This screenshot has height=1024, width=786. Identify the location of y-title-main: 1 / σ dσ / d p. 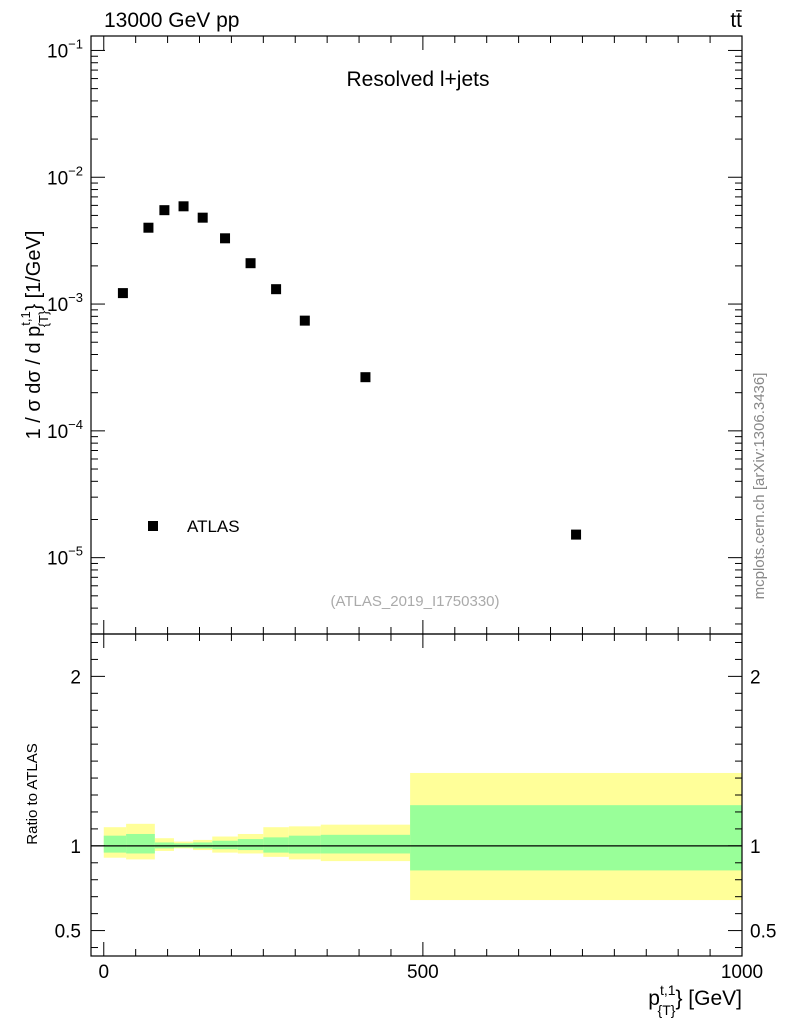
(34, 383).